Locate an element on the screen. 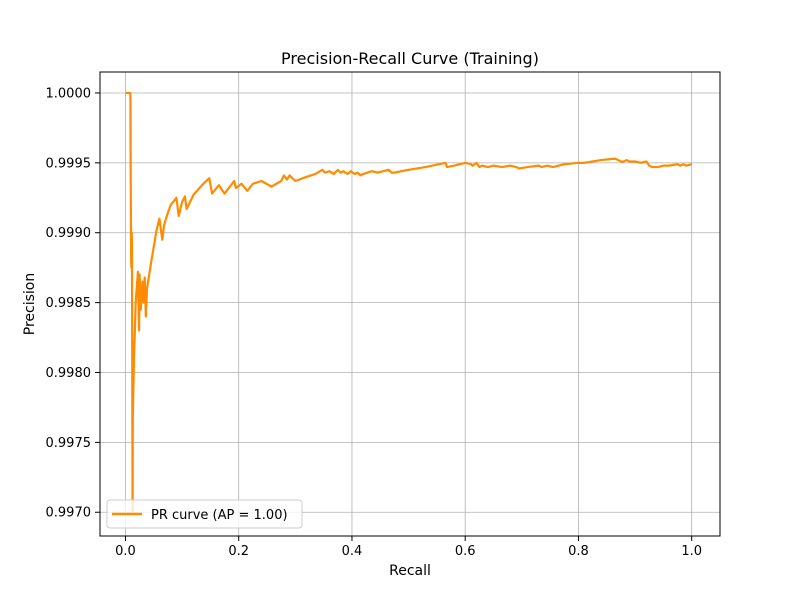 The image size is (800, 600). chart-title: Precision-Recall Curve (Training) is located at coordinates (410, 58).